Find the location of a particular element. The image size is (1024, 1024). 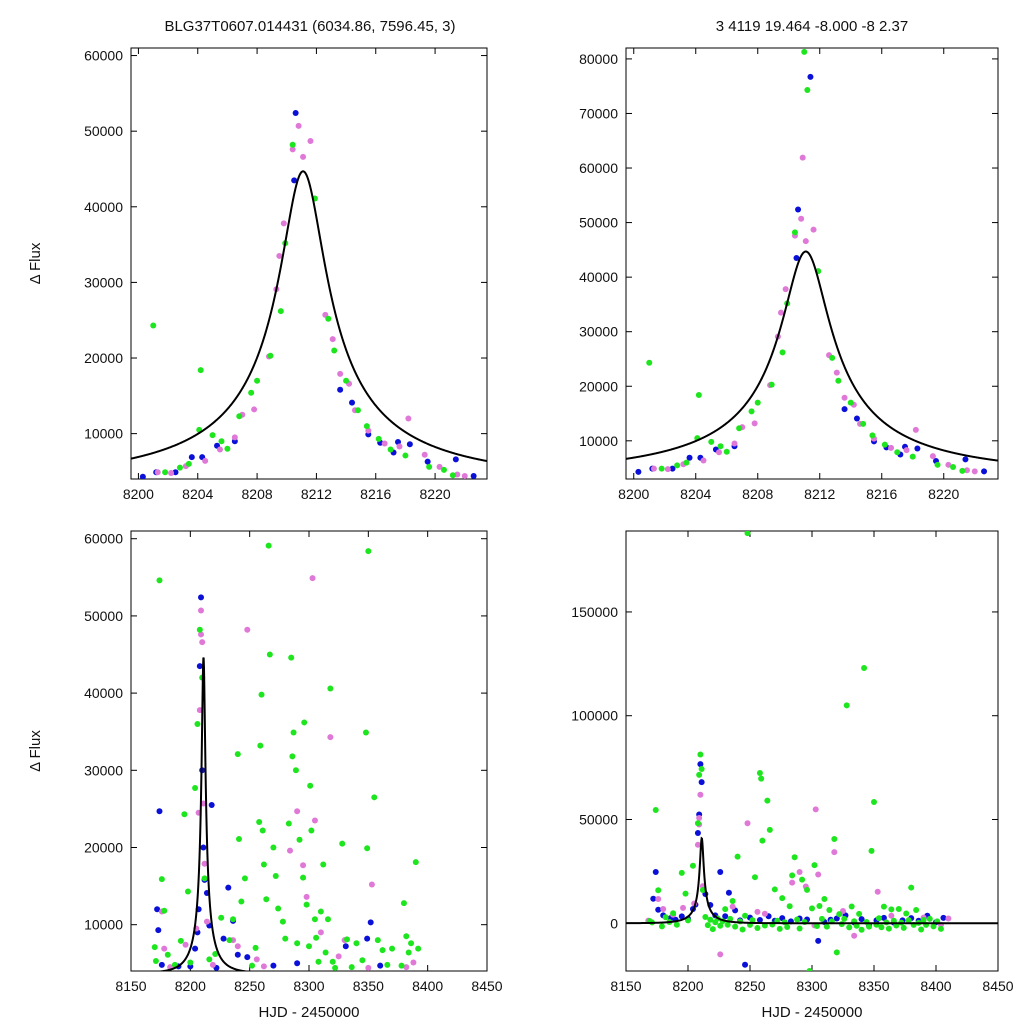

model-curve is located at coordinates (203, 814).